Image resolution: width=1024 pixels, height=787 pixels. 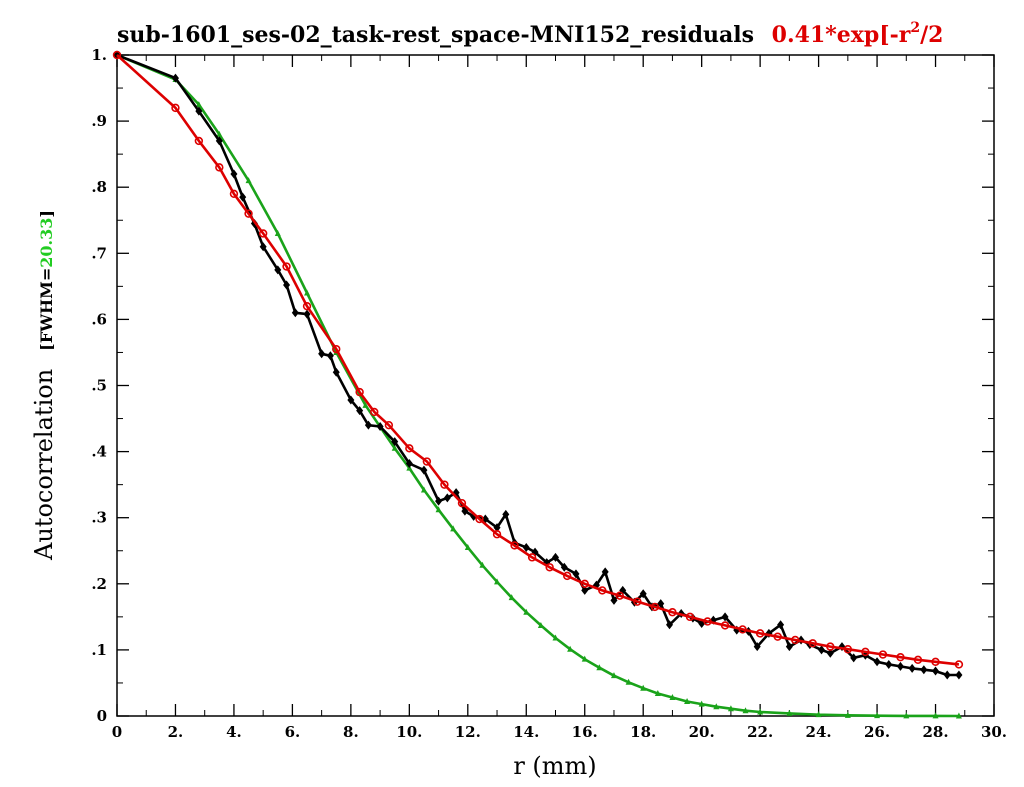 What do you see at coordinates (99, 319) in the screenshot?
I see `y-tick-label: .6` at bounding box center [99, 319].